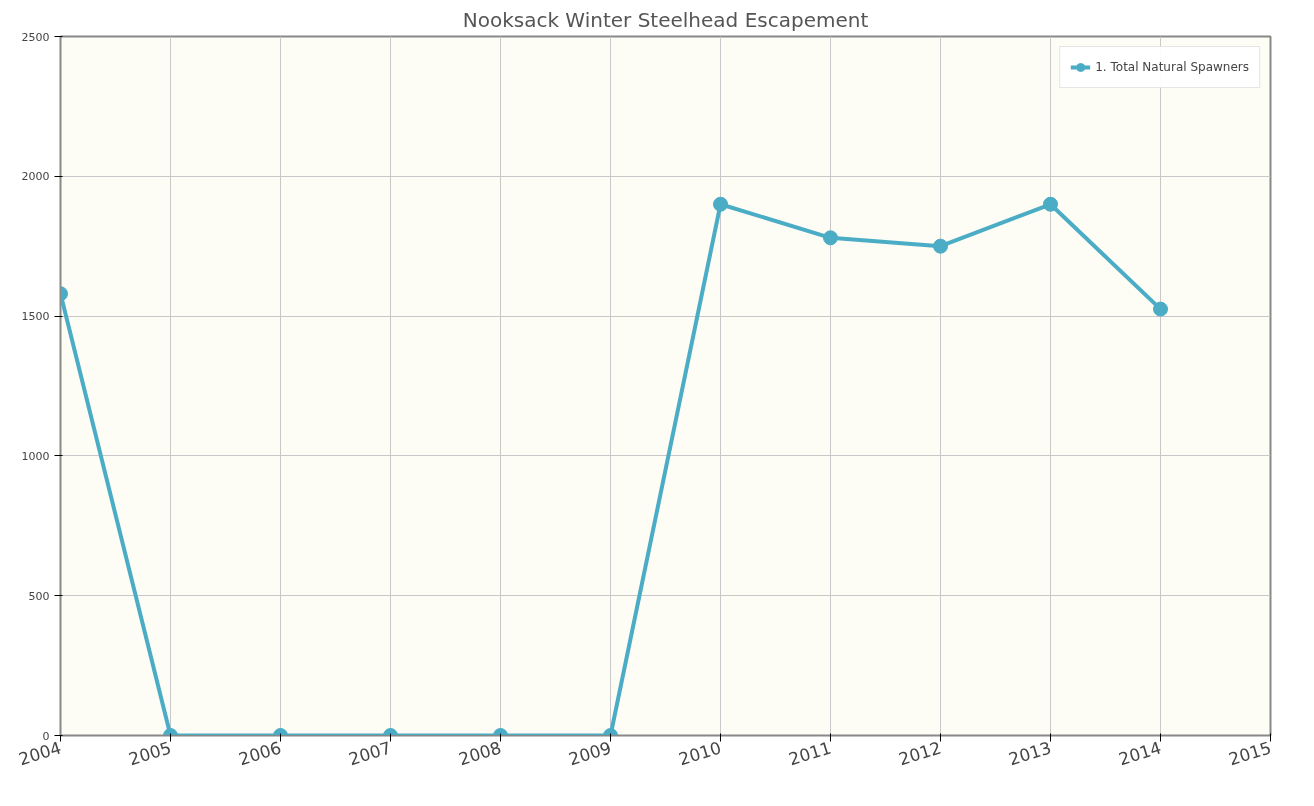  Describe the element at coordinates (1250, 753) in the screenshot. I see `x-tick-label: 2015` at that location.